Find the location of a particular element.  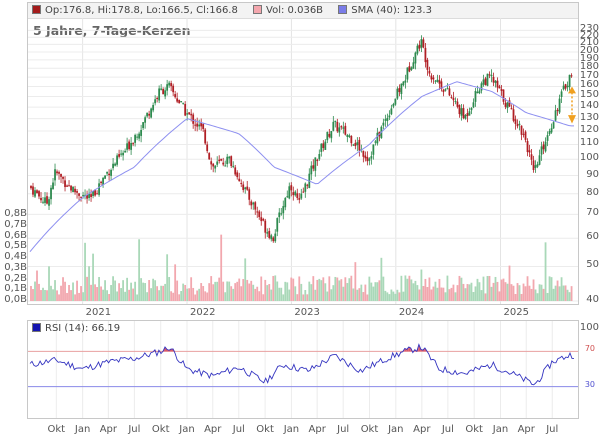

y-tick-volume: 0,3B is located at coordinates (15, 267).